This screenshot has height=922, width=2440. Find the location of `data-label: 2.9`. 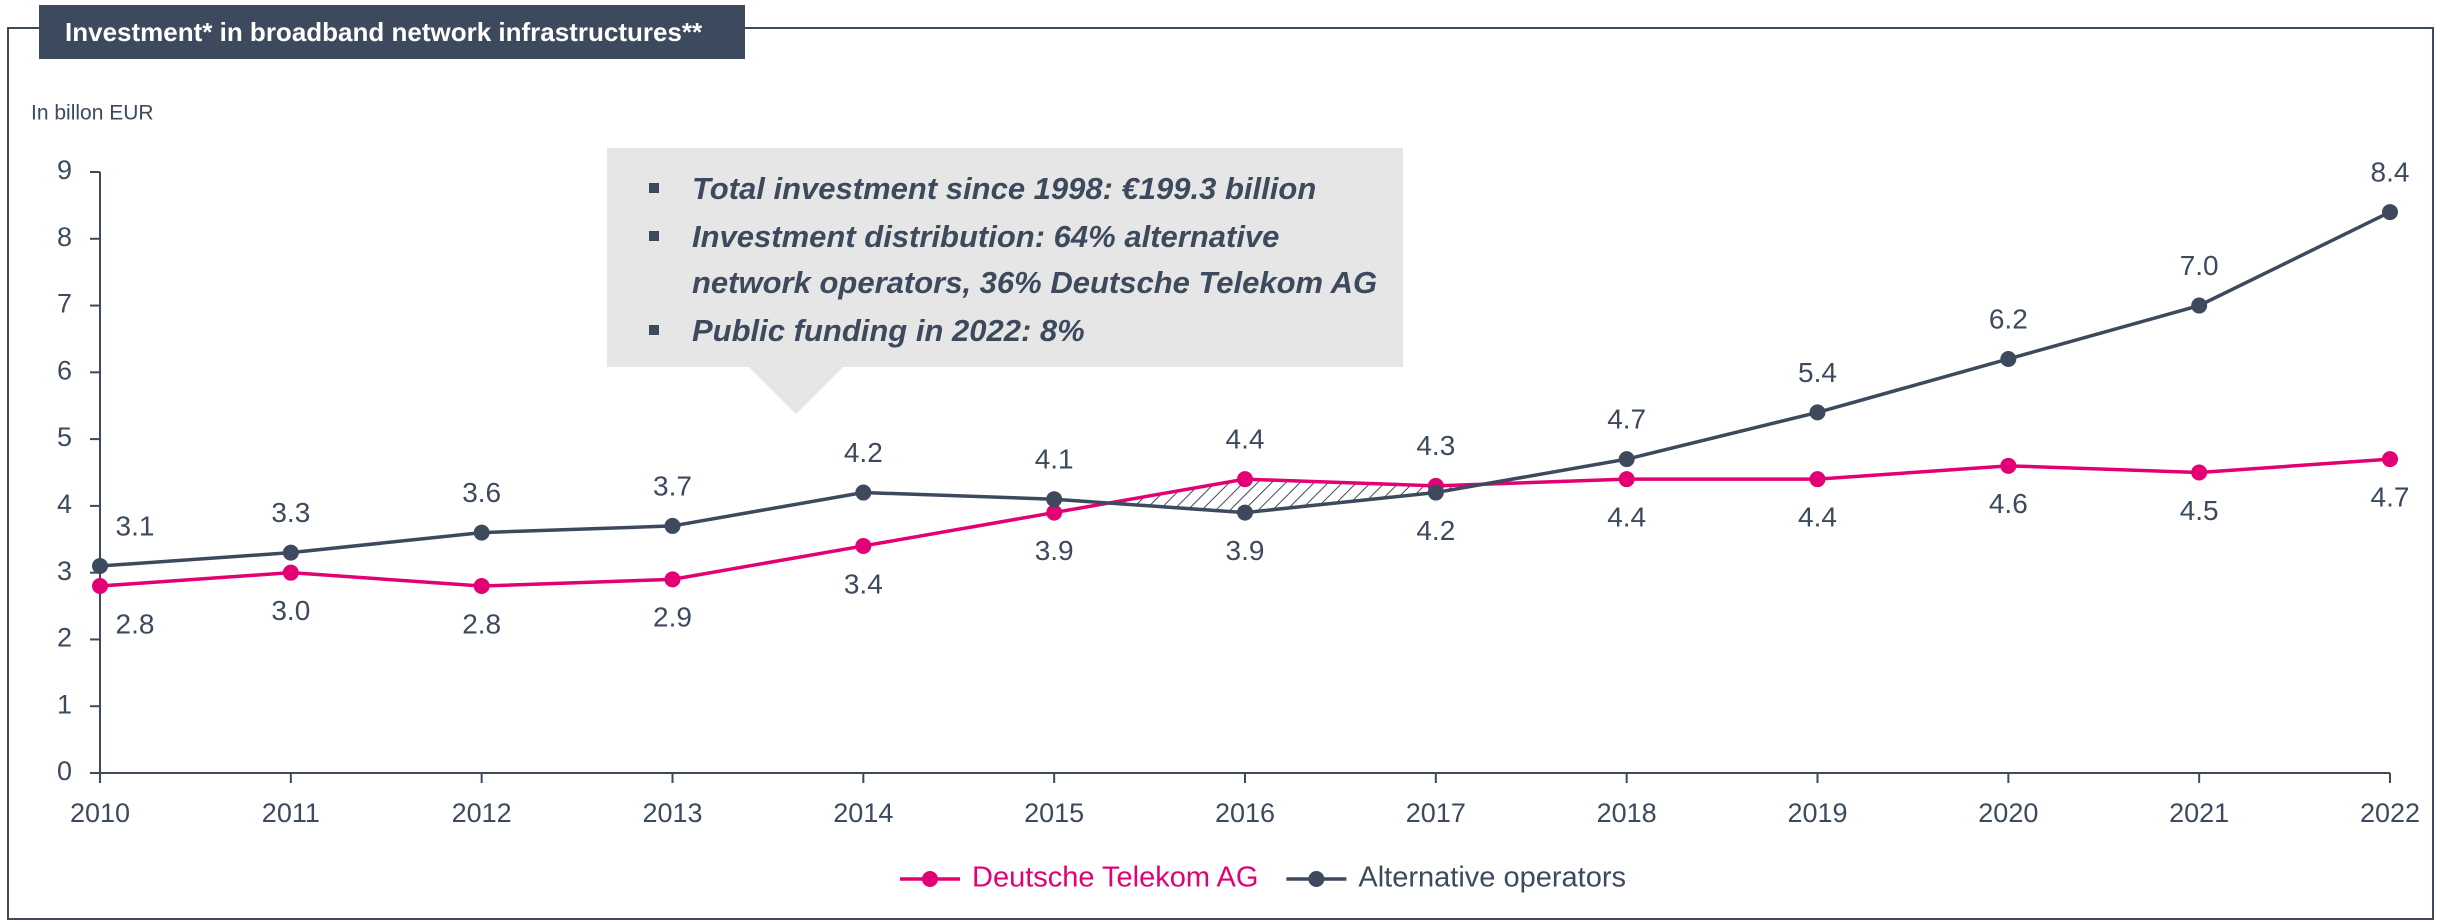

data-label: 2.9 is located at coordinates (672, 617).